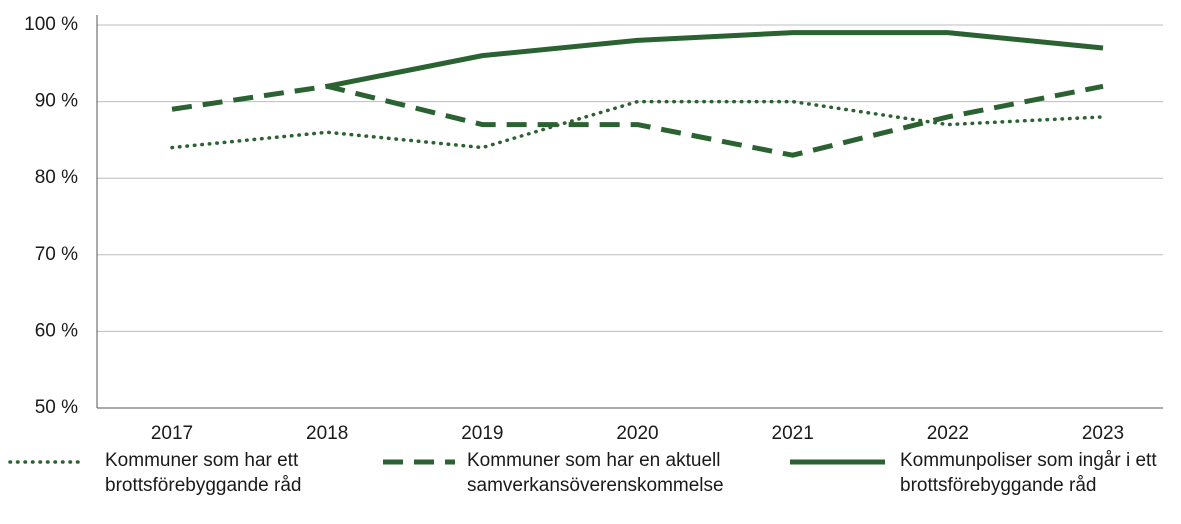 This screenshot has height=524, width=1181. What do you see at coordinates (56, 254) in the screenshot?
I see `y-tick-label: 70 %` at bounding box center [56, 254].